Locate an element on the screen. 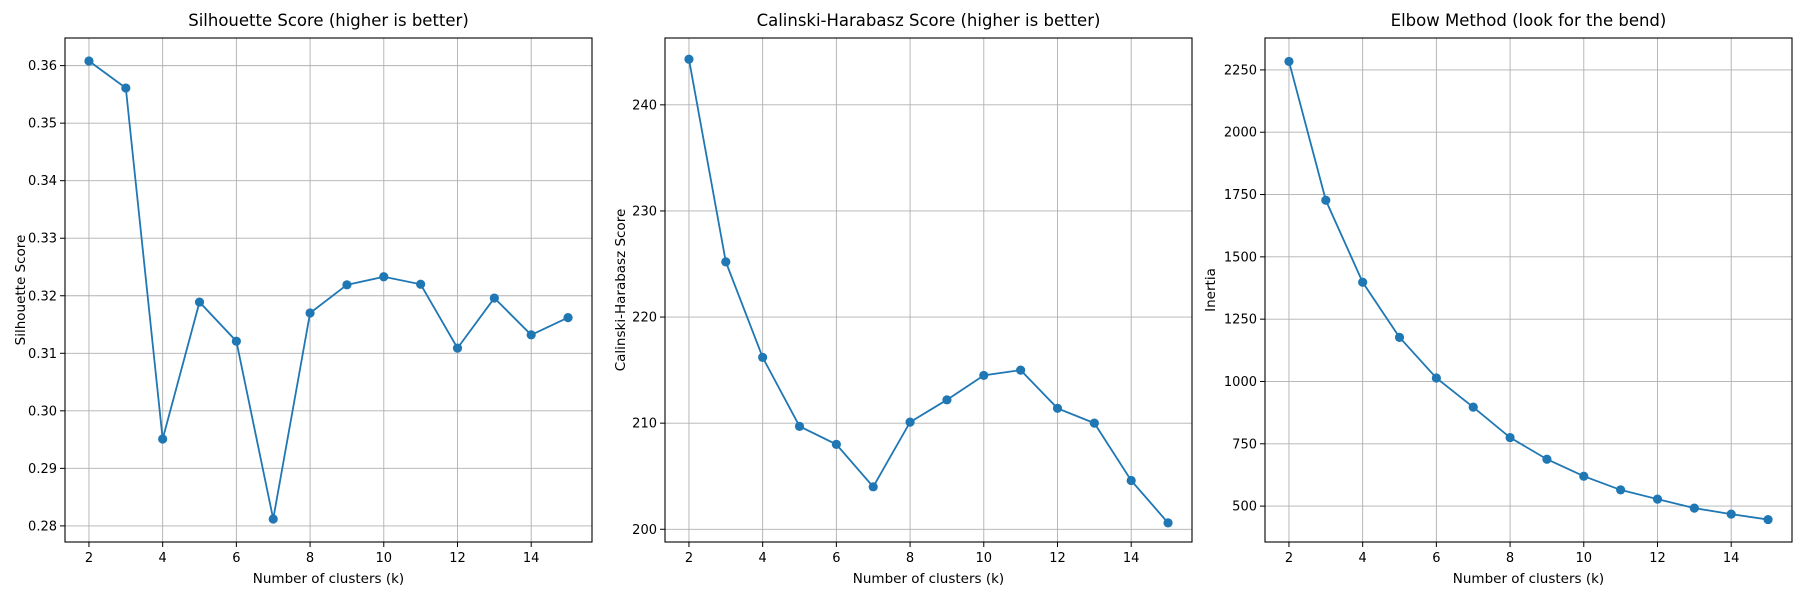  silhouette-x-tick-label: 12 is located at coordinates (457, 558).